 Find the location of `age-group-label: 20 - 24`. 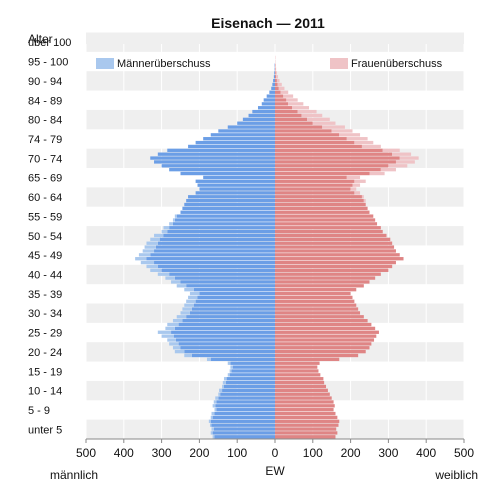

age-group-label: 20 - 24 is located at coordinates (45, 353).